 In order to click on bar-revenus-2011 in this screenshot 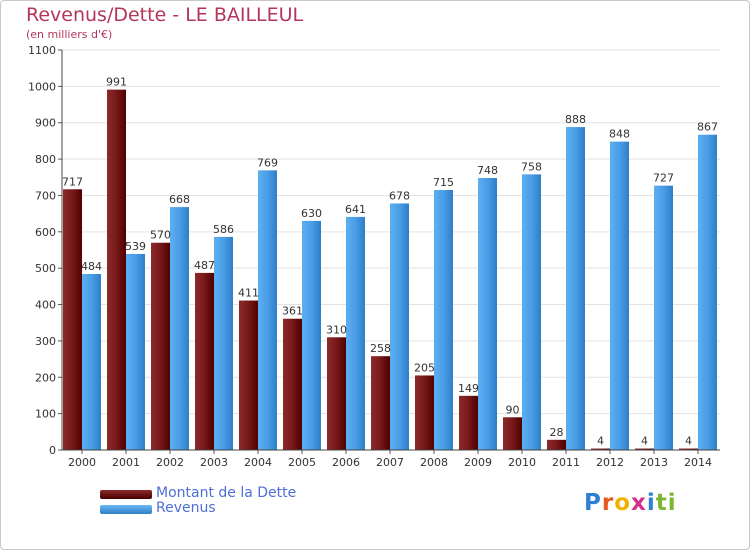, I will do `click(575, 288)`.